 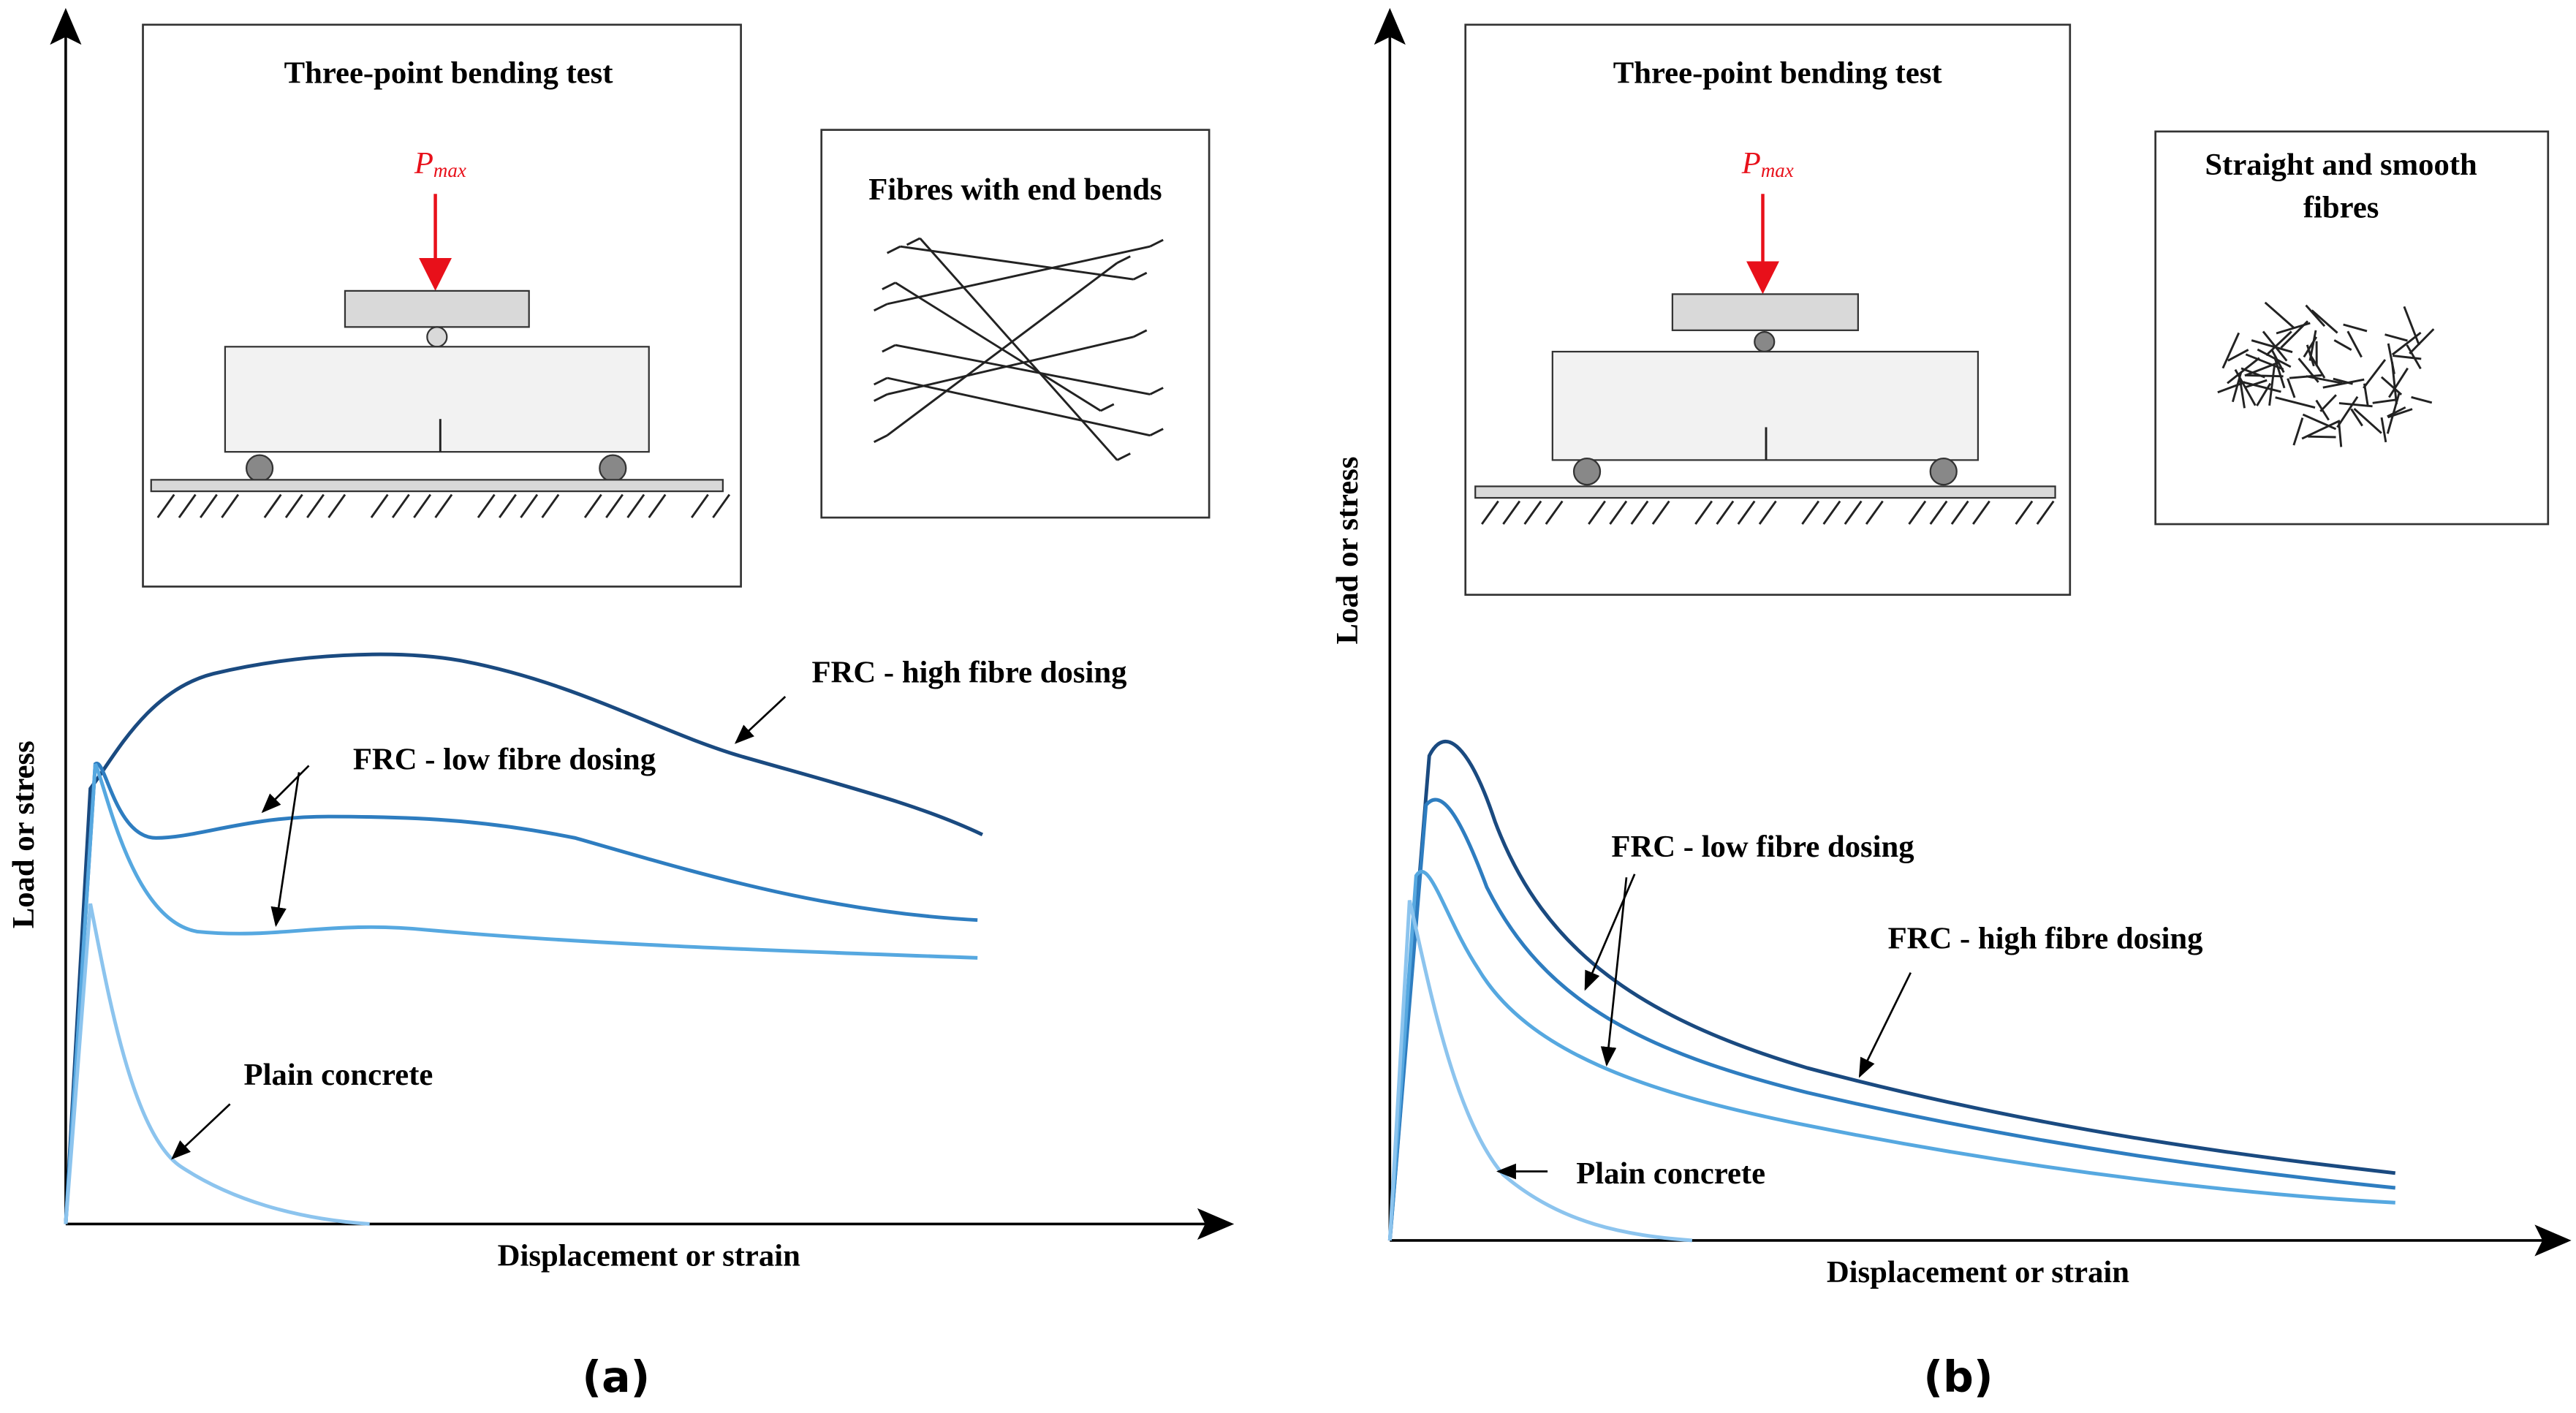 What do you see at coordinates (1670, 1173) in the screenshot?
I see `curve-label: Plain concrete` at bounding box center [1670, 1173].